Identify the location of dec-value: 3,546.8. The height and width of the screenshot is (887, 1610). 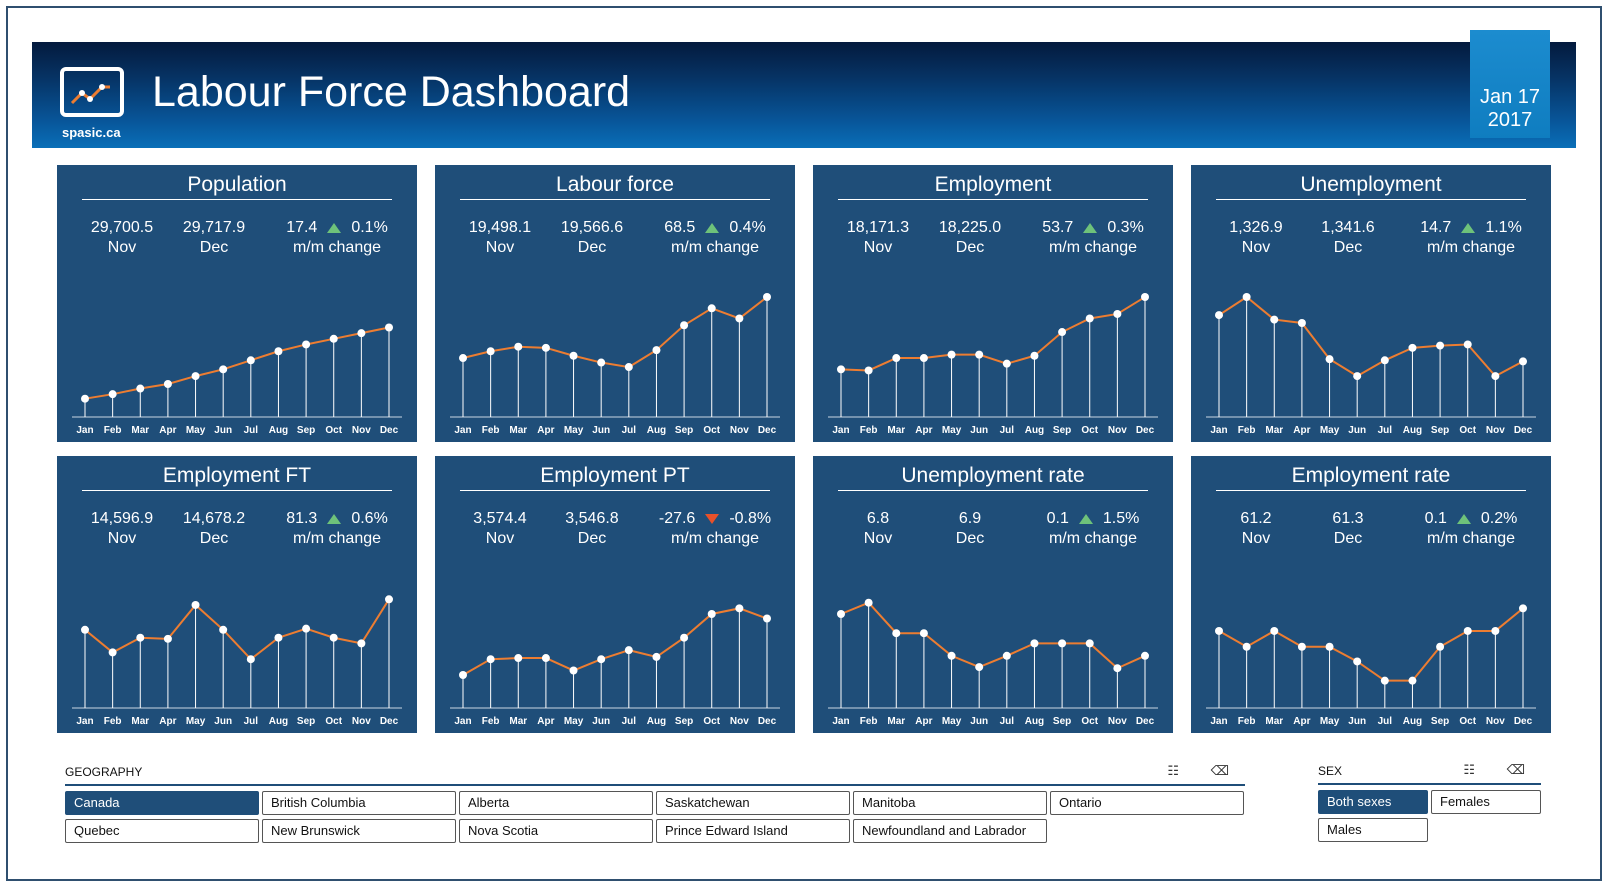
(592, 518).